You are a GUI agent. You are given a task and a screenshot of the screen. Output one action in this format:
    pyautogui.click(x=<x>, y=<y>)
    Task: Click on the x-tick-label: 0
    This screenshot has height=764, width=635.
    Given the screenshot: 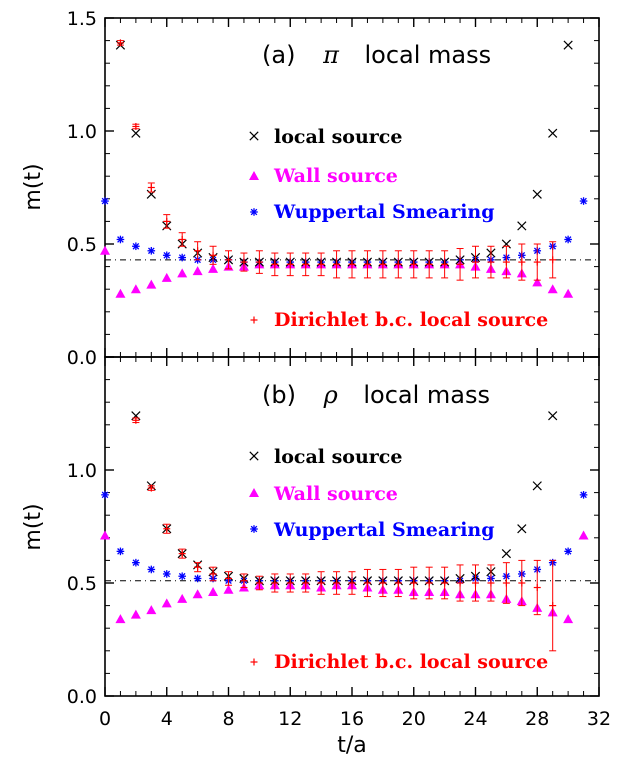 What is the action you would take?
    pyautogui.click(x=105, y=719)
    